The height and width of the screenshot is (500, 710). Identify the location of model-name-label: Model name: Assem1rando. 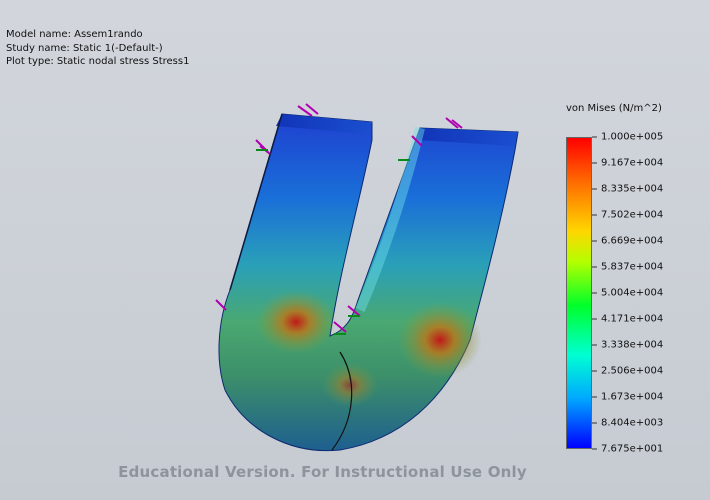
(74, 34).